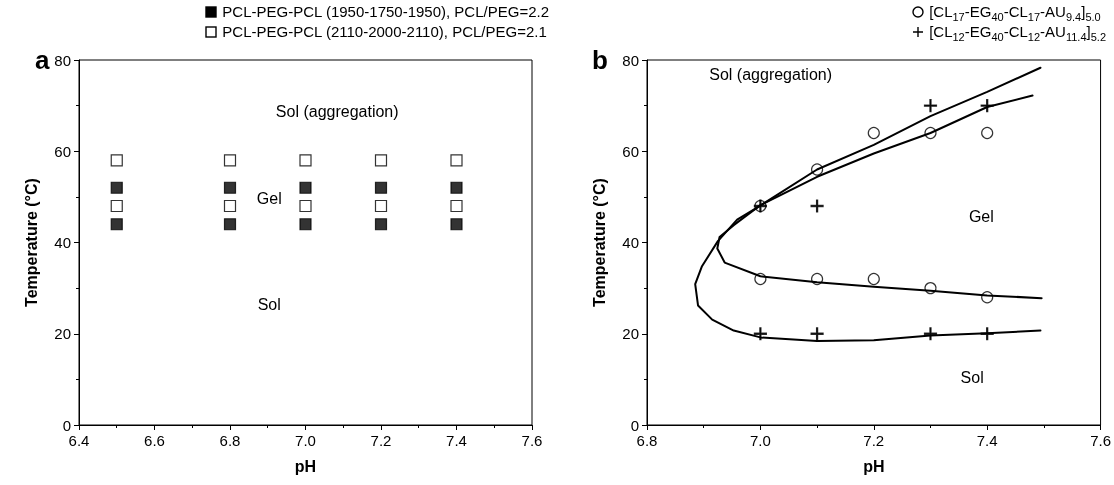 The image size is (1114, 485). Describe the element at coordinates (42, 60) in the screenshot. I see `chart-title: a` at that location.